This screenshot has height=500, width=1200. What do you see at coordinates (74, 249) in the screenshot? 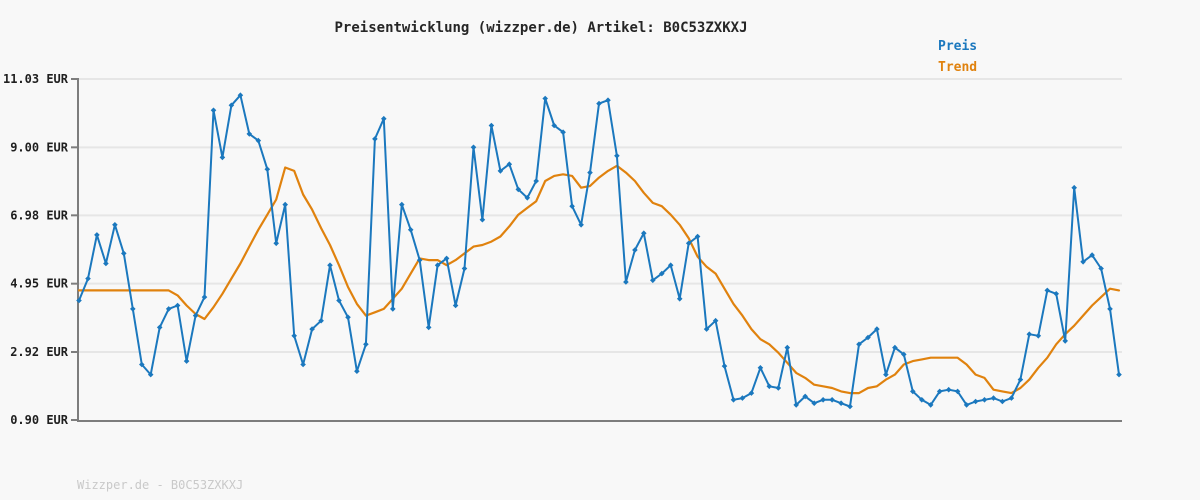
I see `y-axis-ticks` at bounding box center [74, 249].